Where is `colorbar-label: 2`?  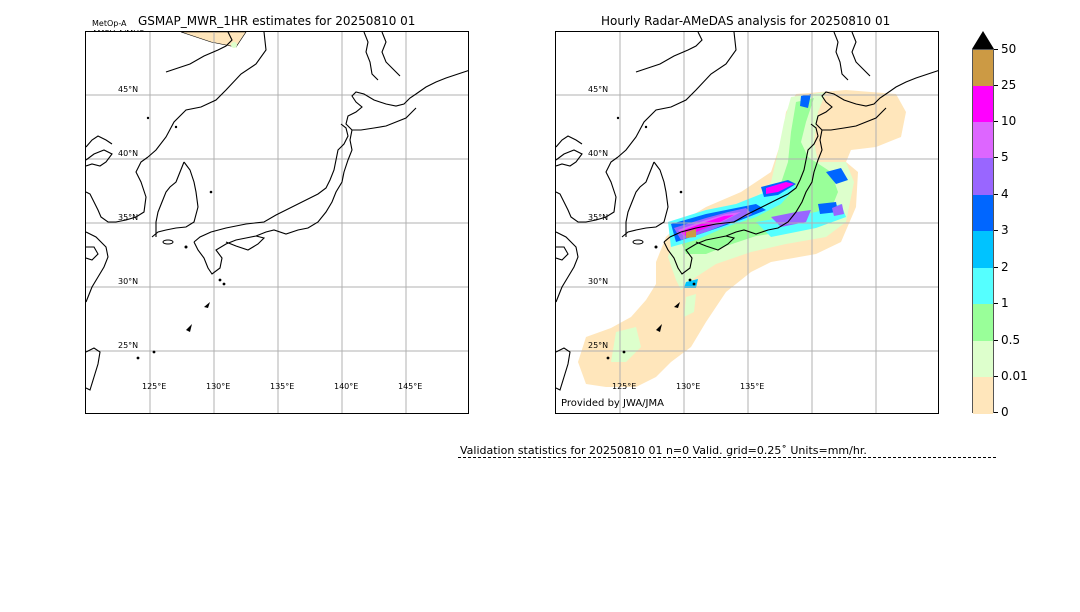
colorbar-label: 2 is located at coordinates (1005, 267).